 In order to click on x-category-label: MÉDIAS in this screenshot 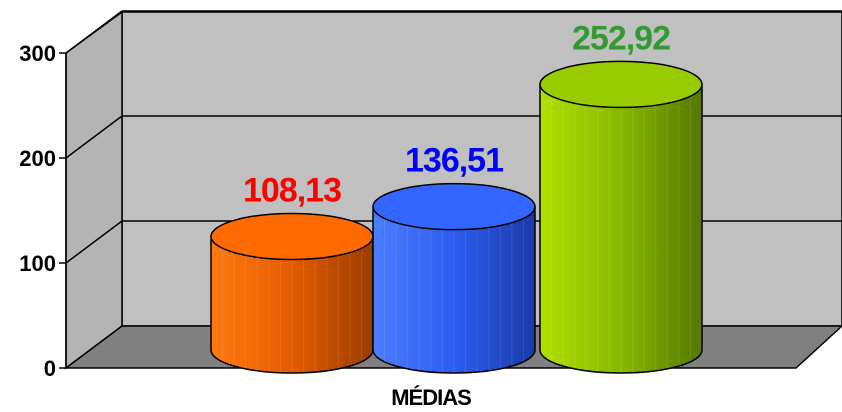, I will do `click(431, 397)`.